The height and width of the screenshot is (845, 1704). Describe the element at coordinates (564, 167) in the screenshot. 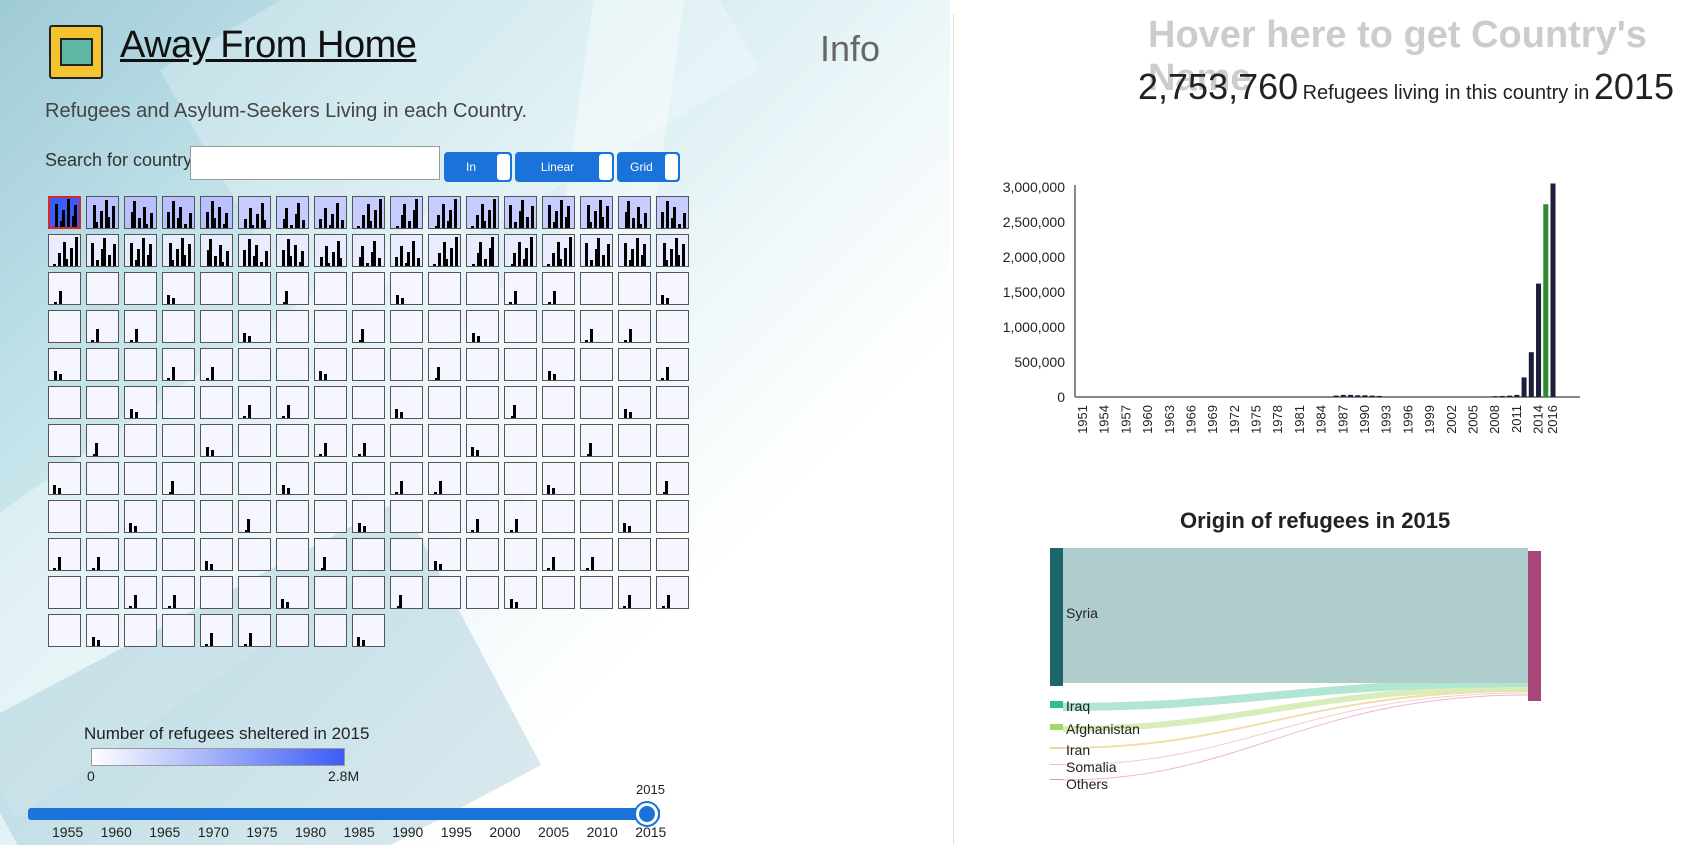

I see `scale-toggle: Linear` at that location.